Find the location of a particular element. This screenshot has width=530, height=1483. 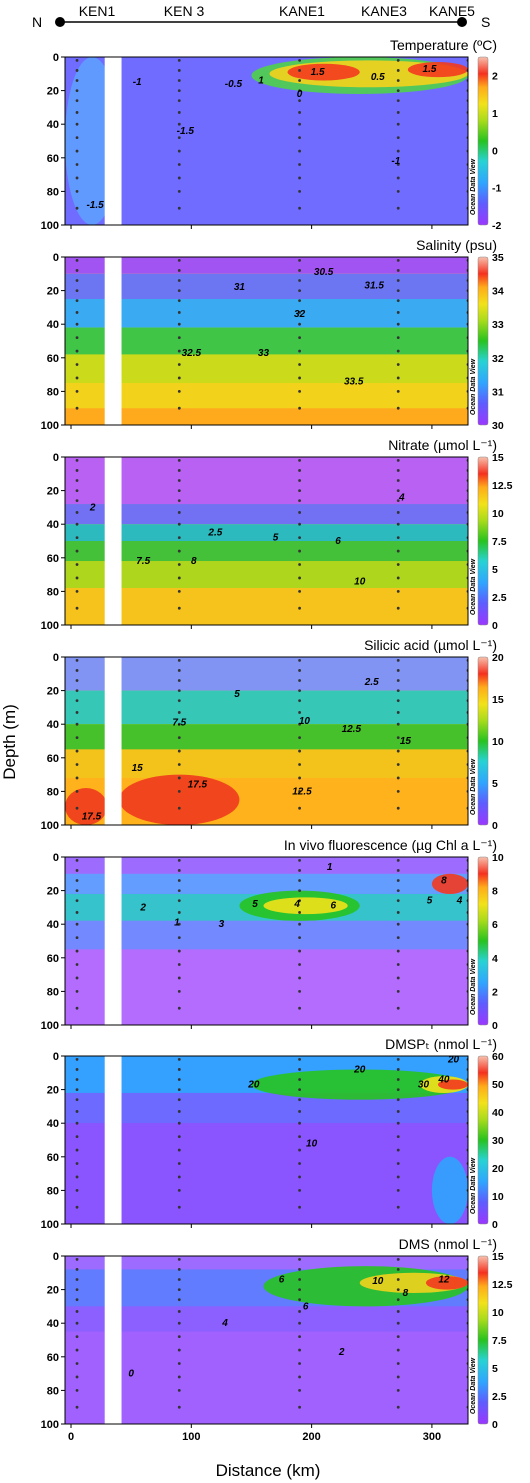

y-tick-label: 60 is located at coordinates (53, 1158).